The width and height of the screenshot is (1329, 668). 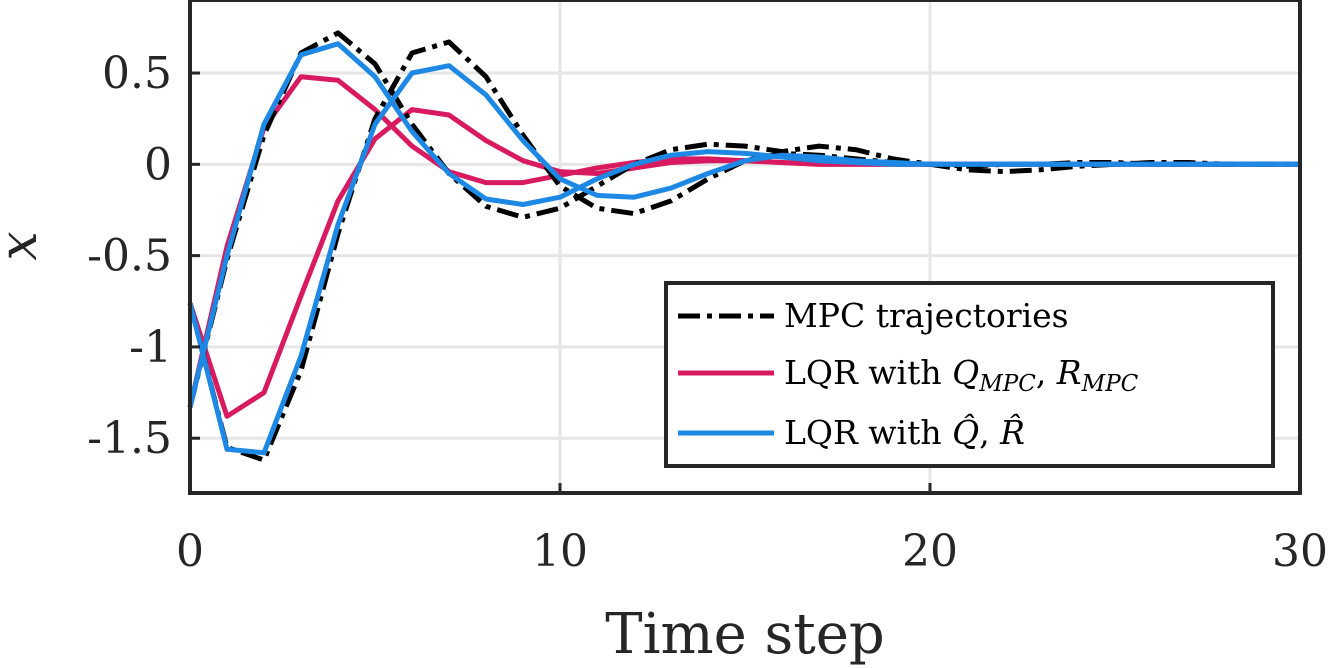 I want to click on y-tick-label-3: -1, so click(x=150, y=347).